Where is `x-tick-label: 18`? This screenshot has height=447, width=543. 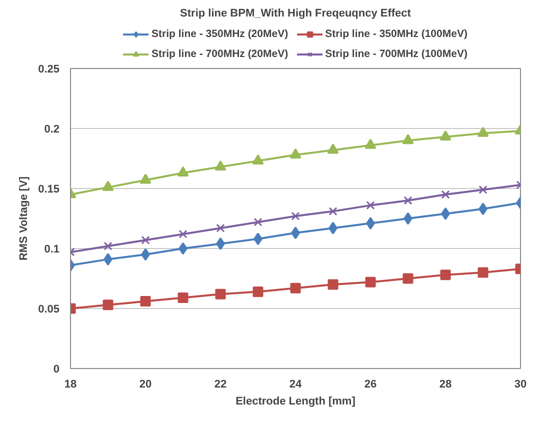
x-tick-label: 18 is located at coordinates (70, 384).